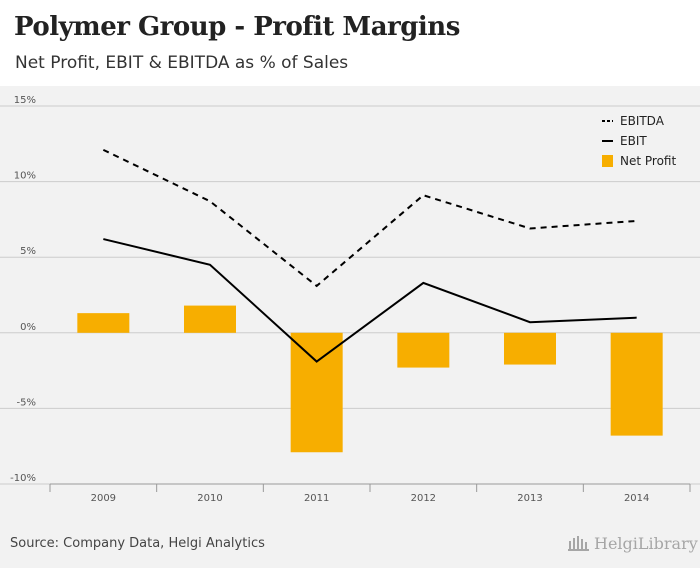  What do you see at coordinates (209, 498) in the screenshot?
I see `x-tick-label: 2010` at bounding box center [209, 498].